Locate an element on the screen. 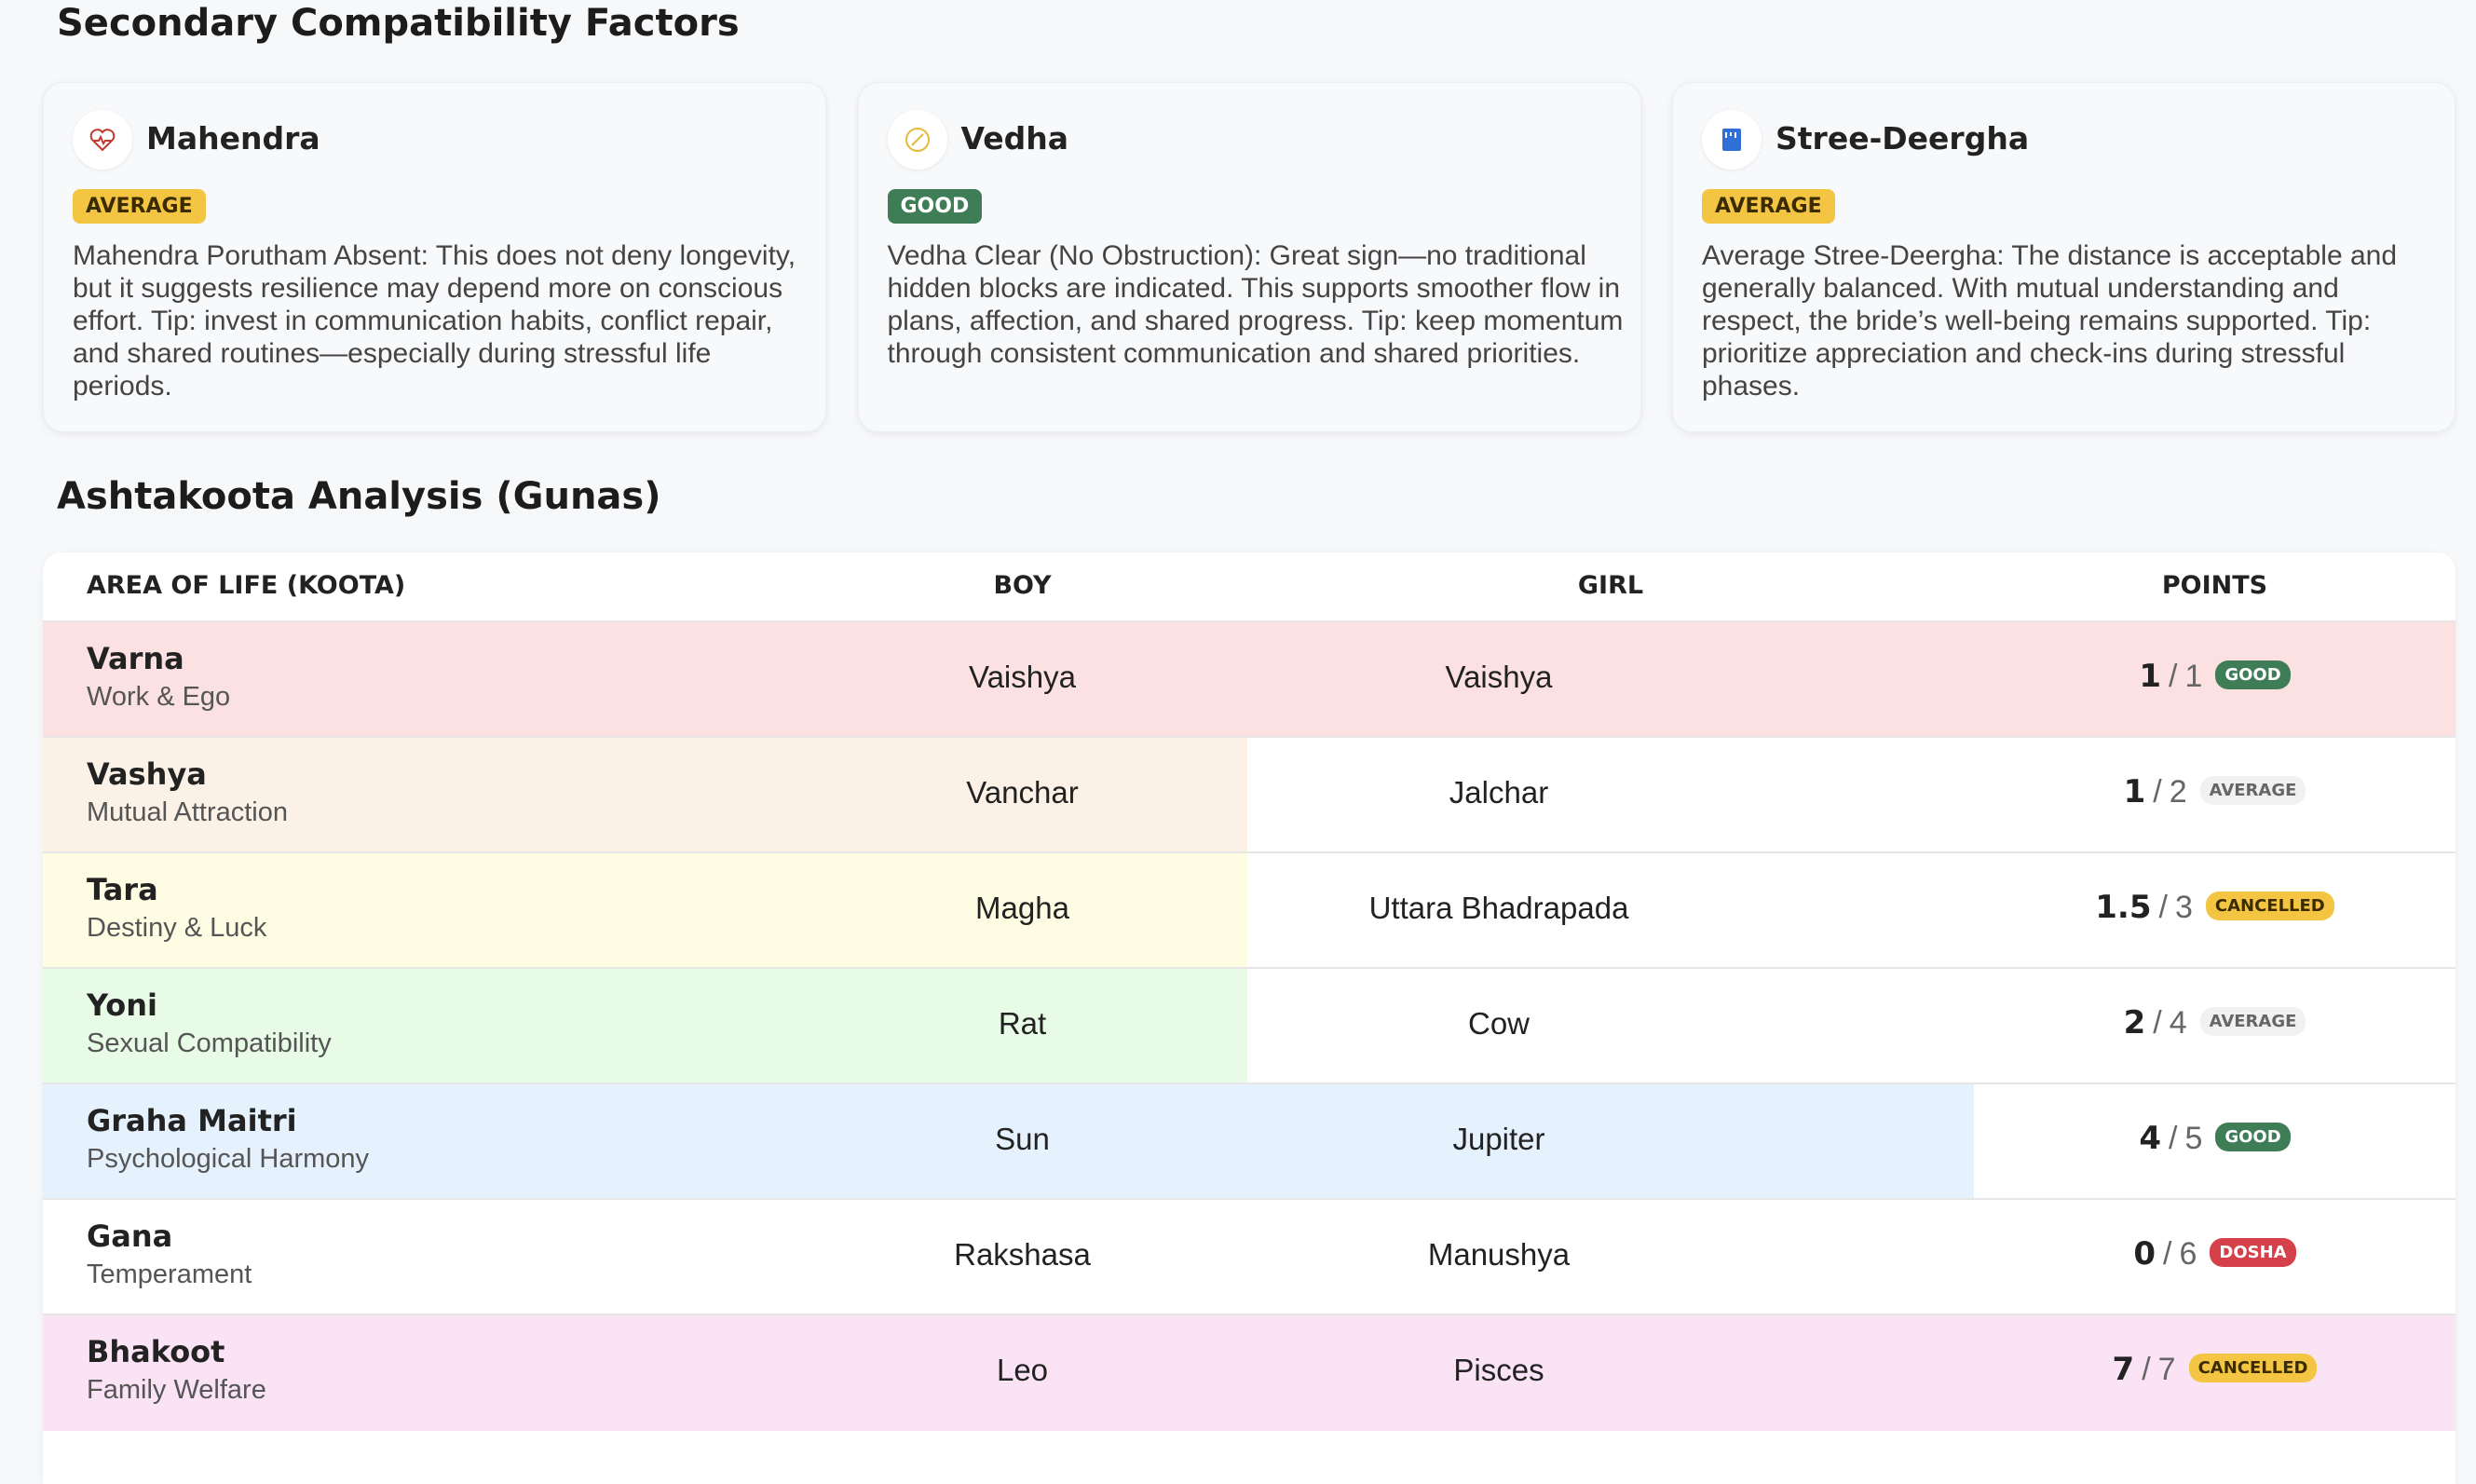 Image resolution: width=2476 pixels, height=1484 pixels. koota-name: Yoni is located at coordinates (122, 1005).